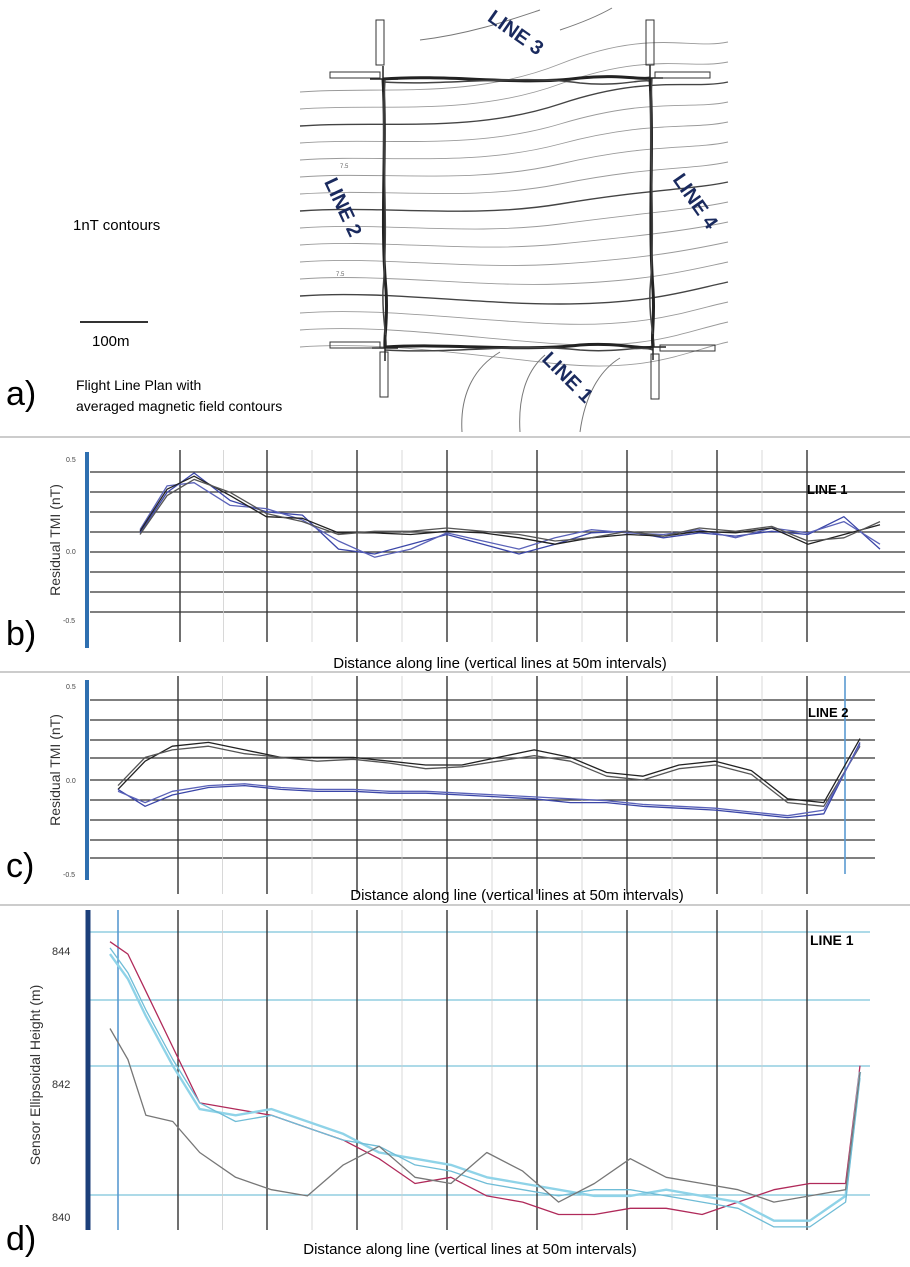  Describe the element at coordinates (21, 634) in the screenshot. I see `panel-b-letter: b)` at that location.